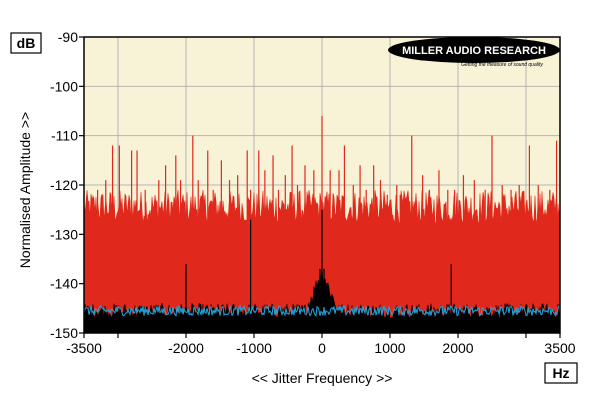 The height and width of the screenshot is (402, 600). Describe the element at coordinates (186, 348) in the screenshot. I see `x-tick-label: -2000` at that location.